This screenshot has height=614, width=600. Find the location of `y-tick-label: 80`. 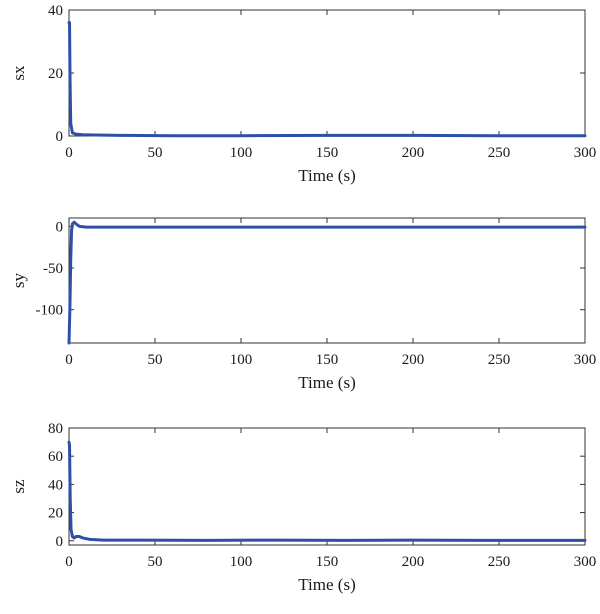

y-tick-label: 80 is located at coordinates (55, 429).